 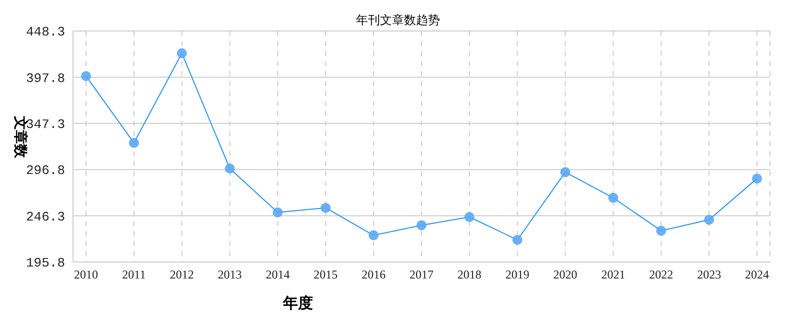 I want to click on x-tick-label: 2014, so click(x=278, y=275).